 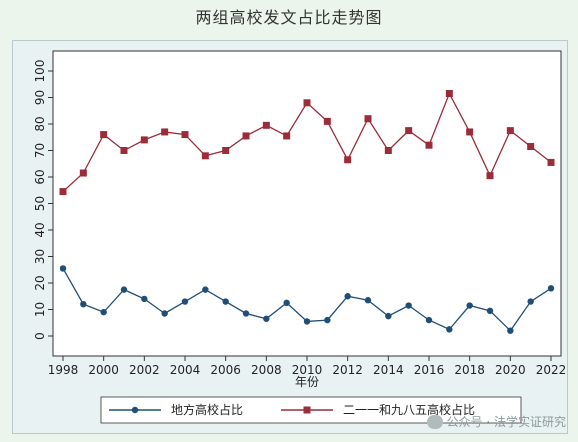 I want to click on y-tick-label: 30, so click(x=40, y=256).